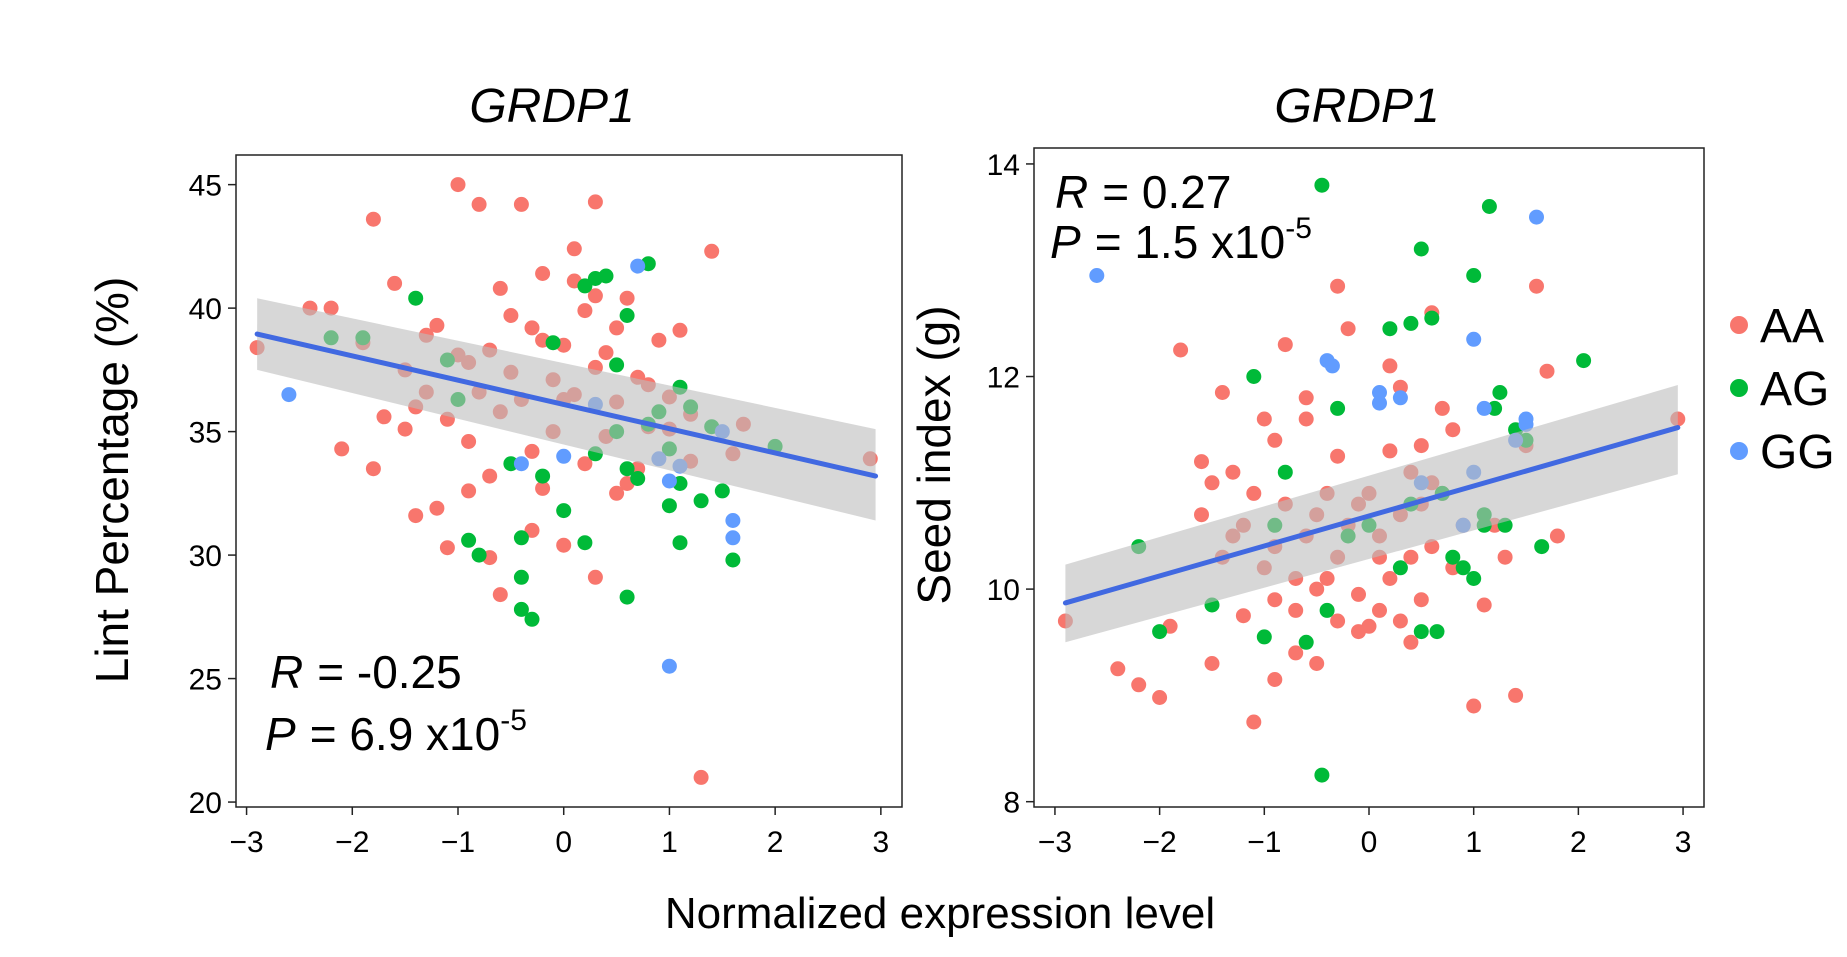 The height and width of the screenshot is (957, 1847). What do you see at coordinates (881, 842) in the screenshot?
I see `x-tick-label: 3` at bounding box center [881, 842].